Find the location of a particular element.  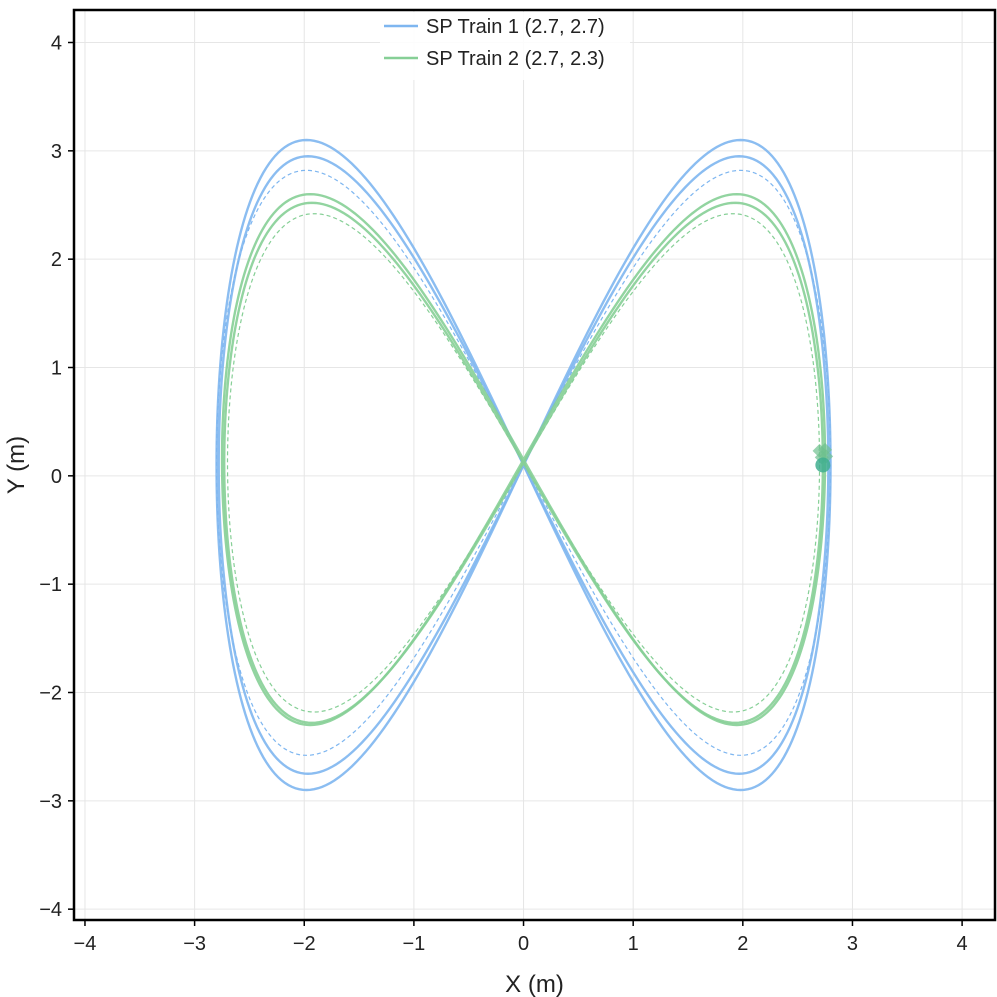

y-tick-label: 3 is located at coordinates (56, 152).